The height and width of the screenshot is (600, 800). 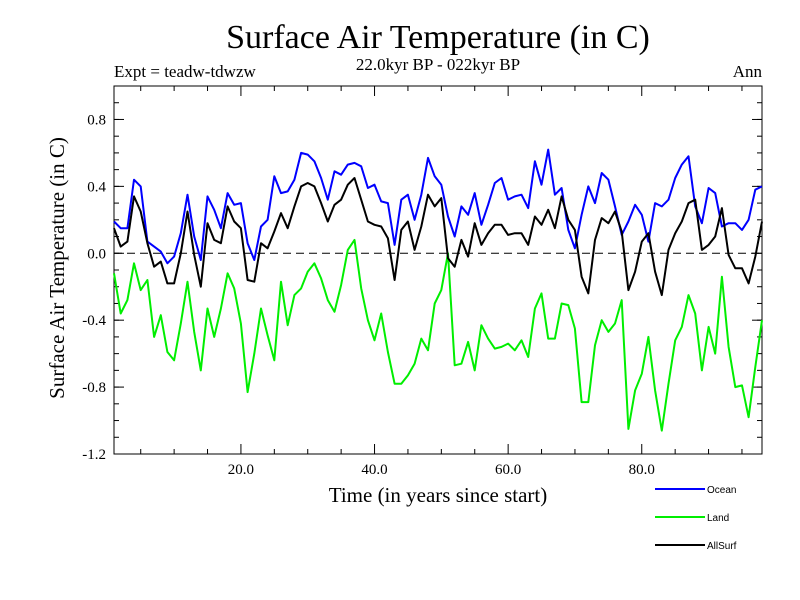 What do you see at coordinates (721, 490) in the screenshot?
I see `legend-label-ocean: Ocean` at bounding box center [721, 490].